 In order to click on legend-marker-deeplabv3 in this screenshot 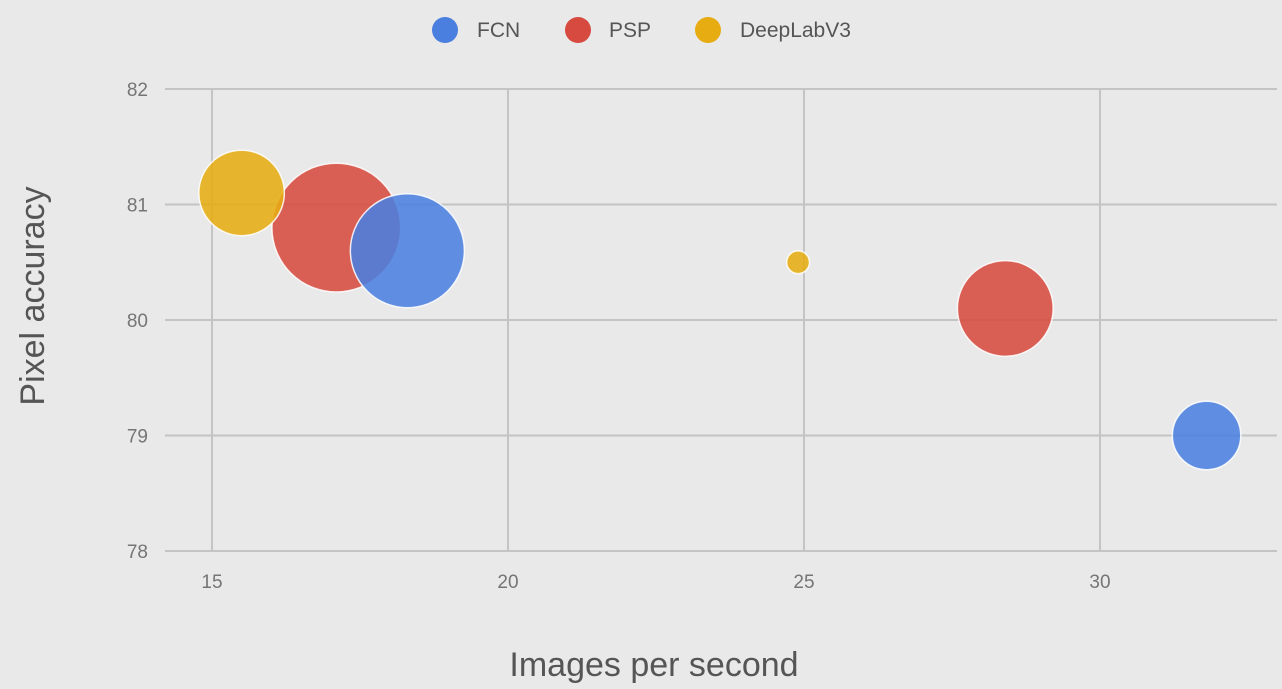, I will do `click(708, 30)`.